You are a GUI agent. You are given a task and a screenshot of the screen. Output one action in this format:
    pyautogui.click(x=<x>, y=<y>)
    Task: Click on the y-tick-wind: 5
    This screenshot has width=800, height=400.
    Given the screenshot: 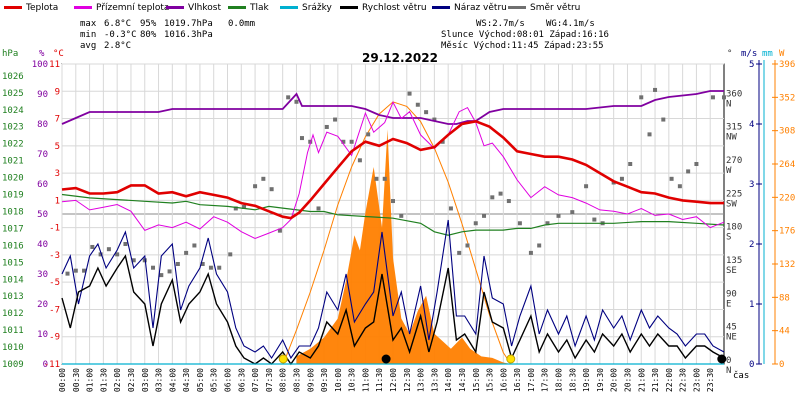 What is the action you would take?
    pyautogui.click(x=751, y=65)
    